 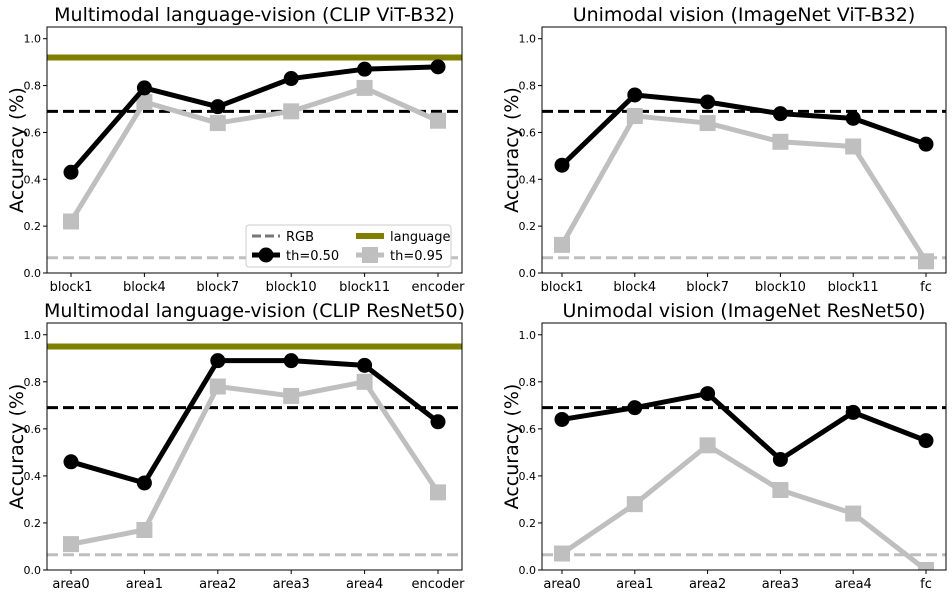 I want to click on x-tick-label: block7, so click(x=707, y=287).